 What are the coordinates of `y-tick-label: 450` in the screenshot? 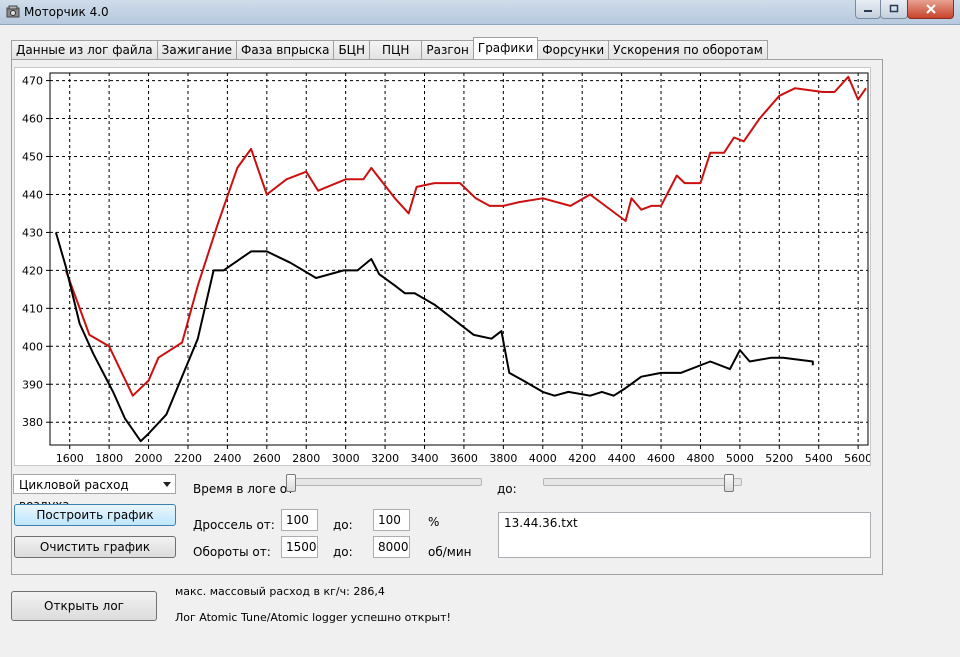 It's located at (32, 157).